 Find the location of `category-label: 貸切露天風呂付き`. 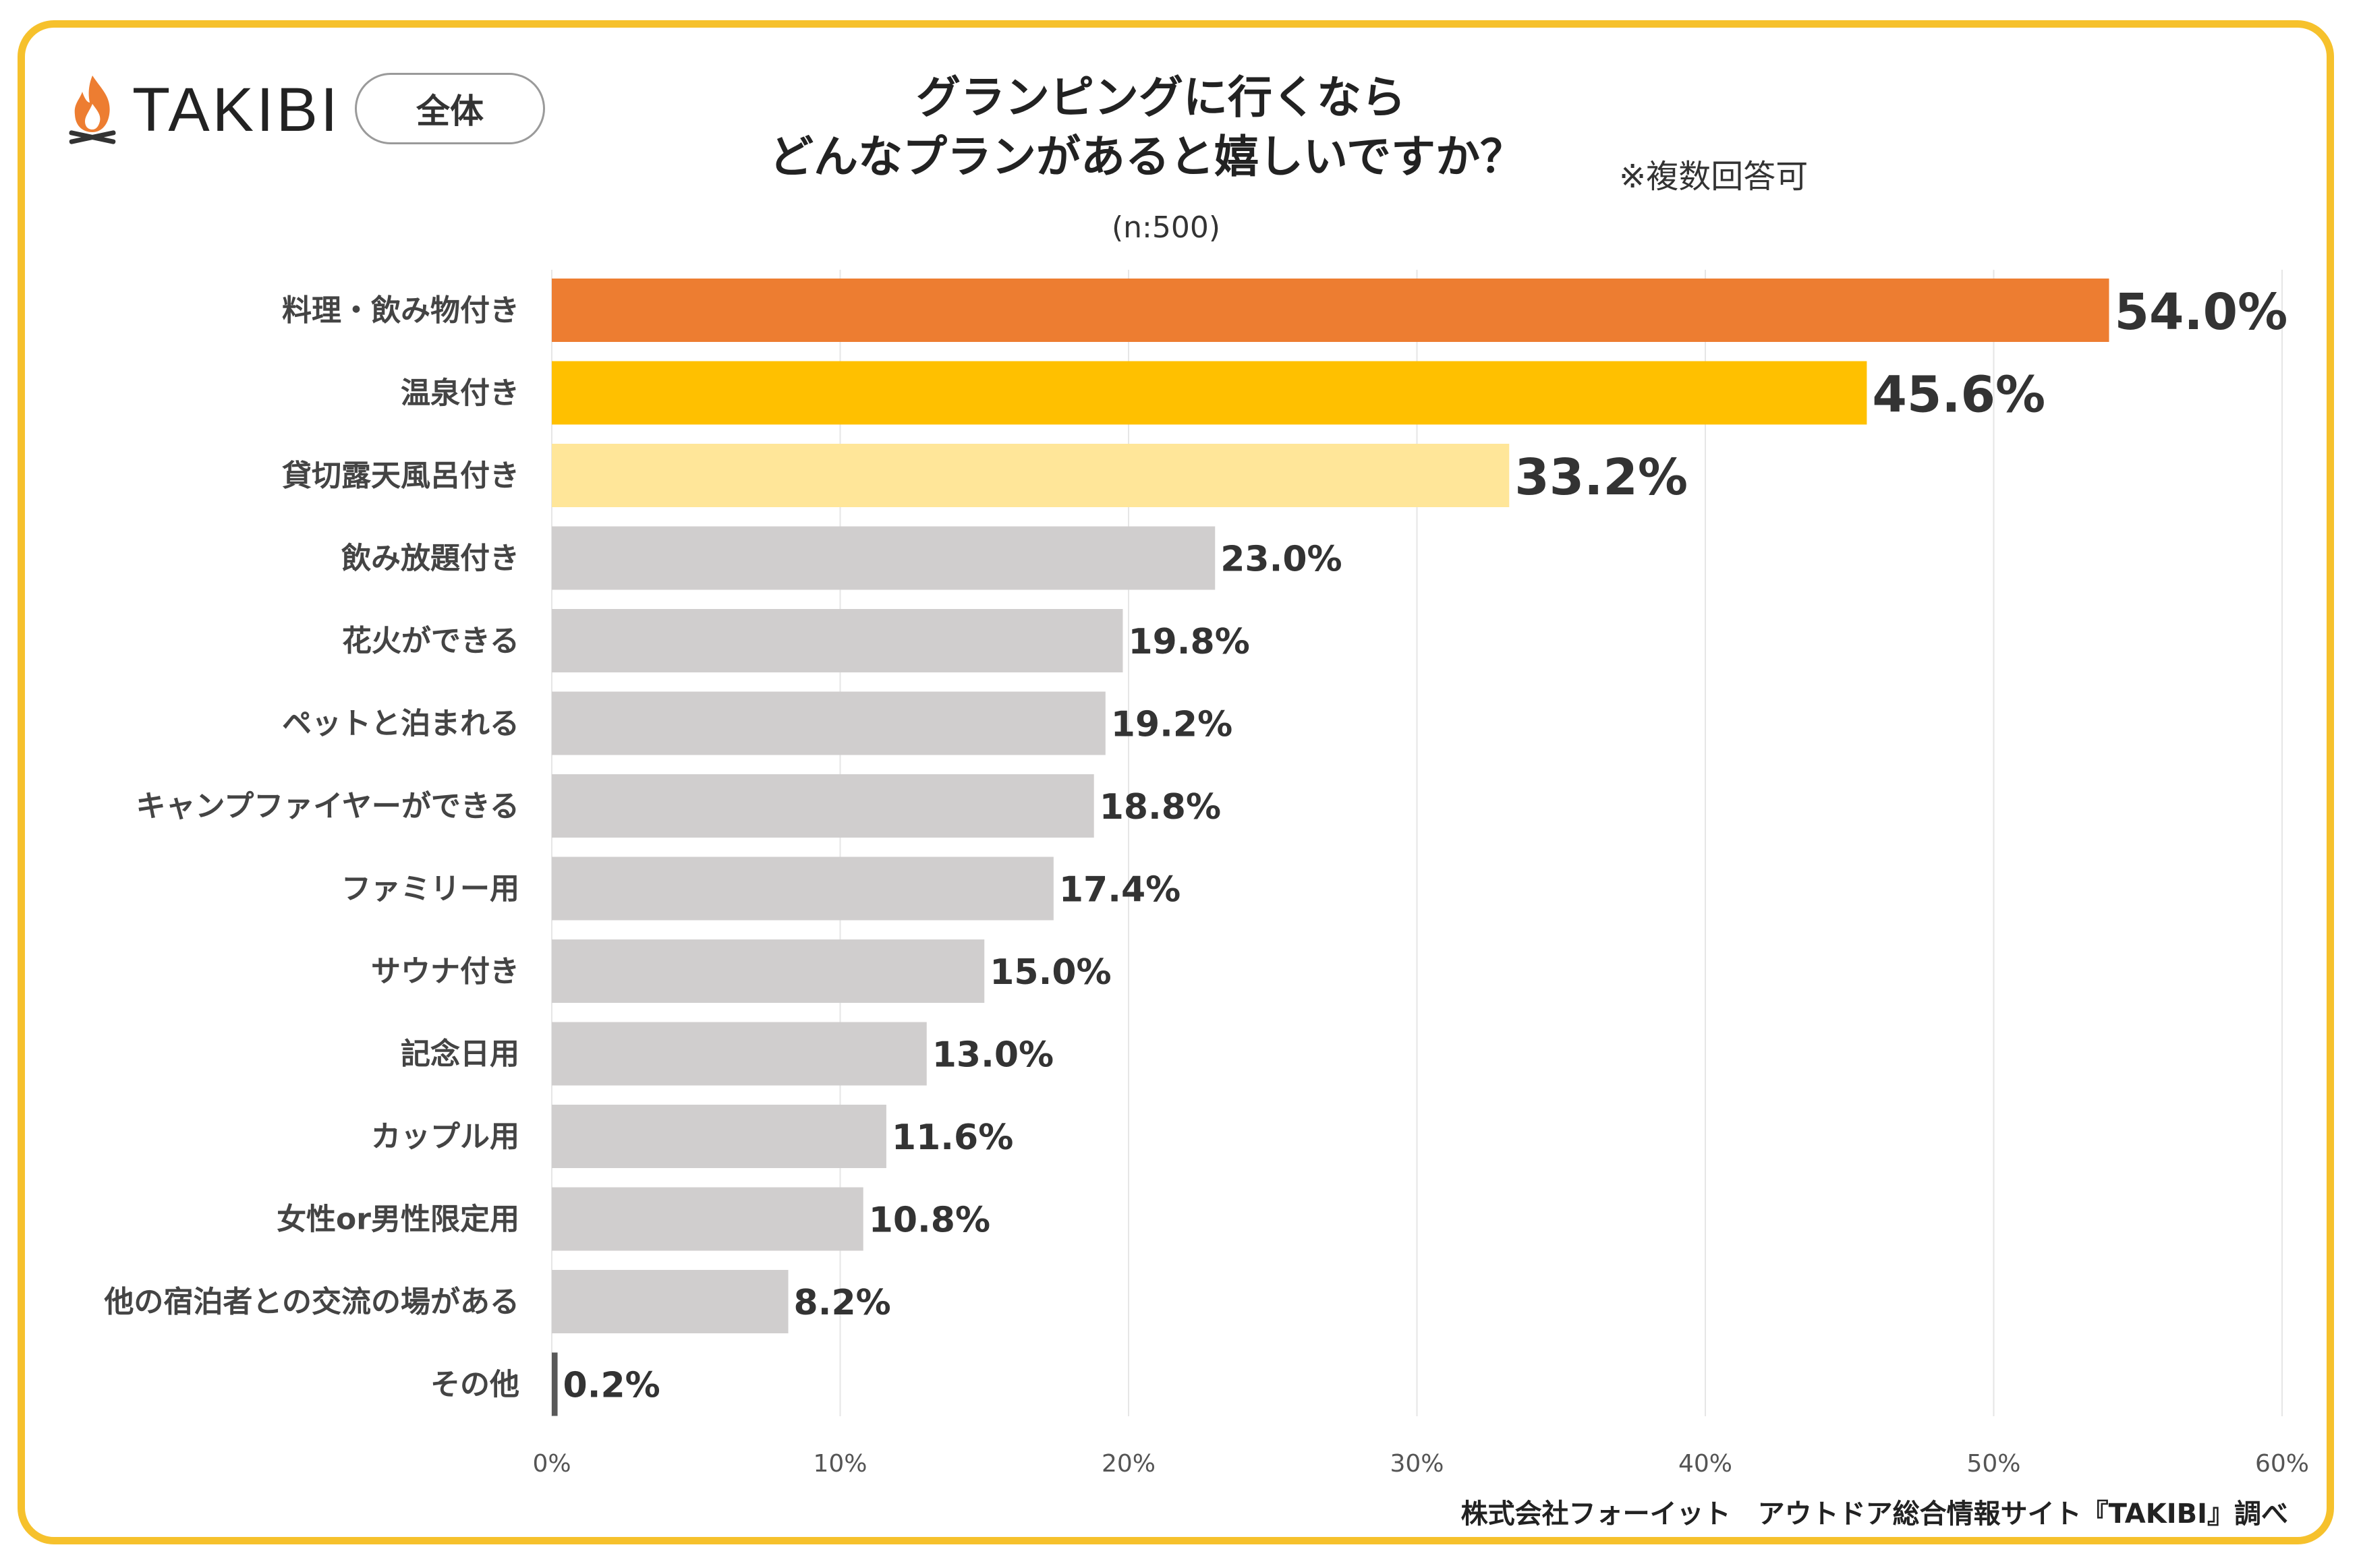

category-label: 貸切露天風呂付き is located at coordinates (400, 476).